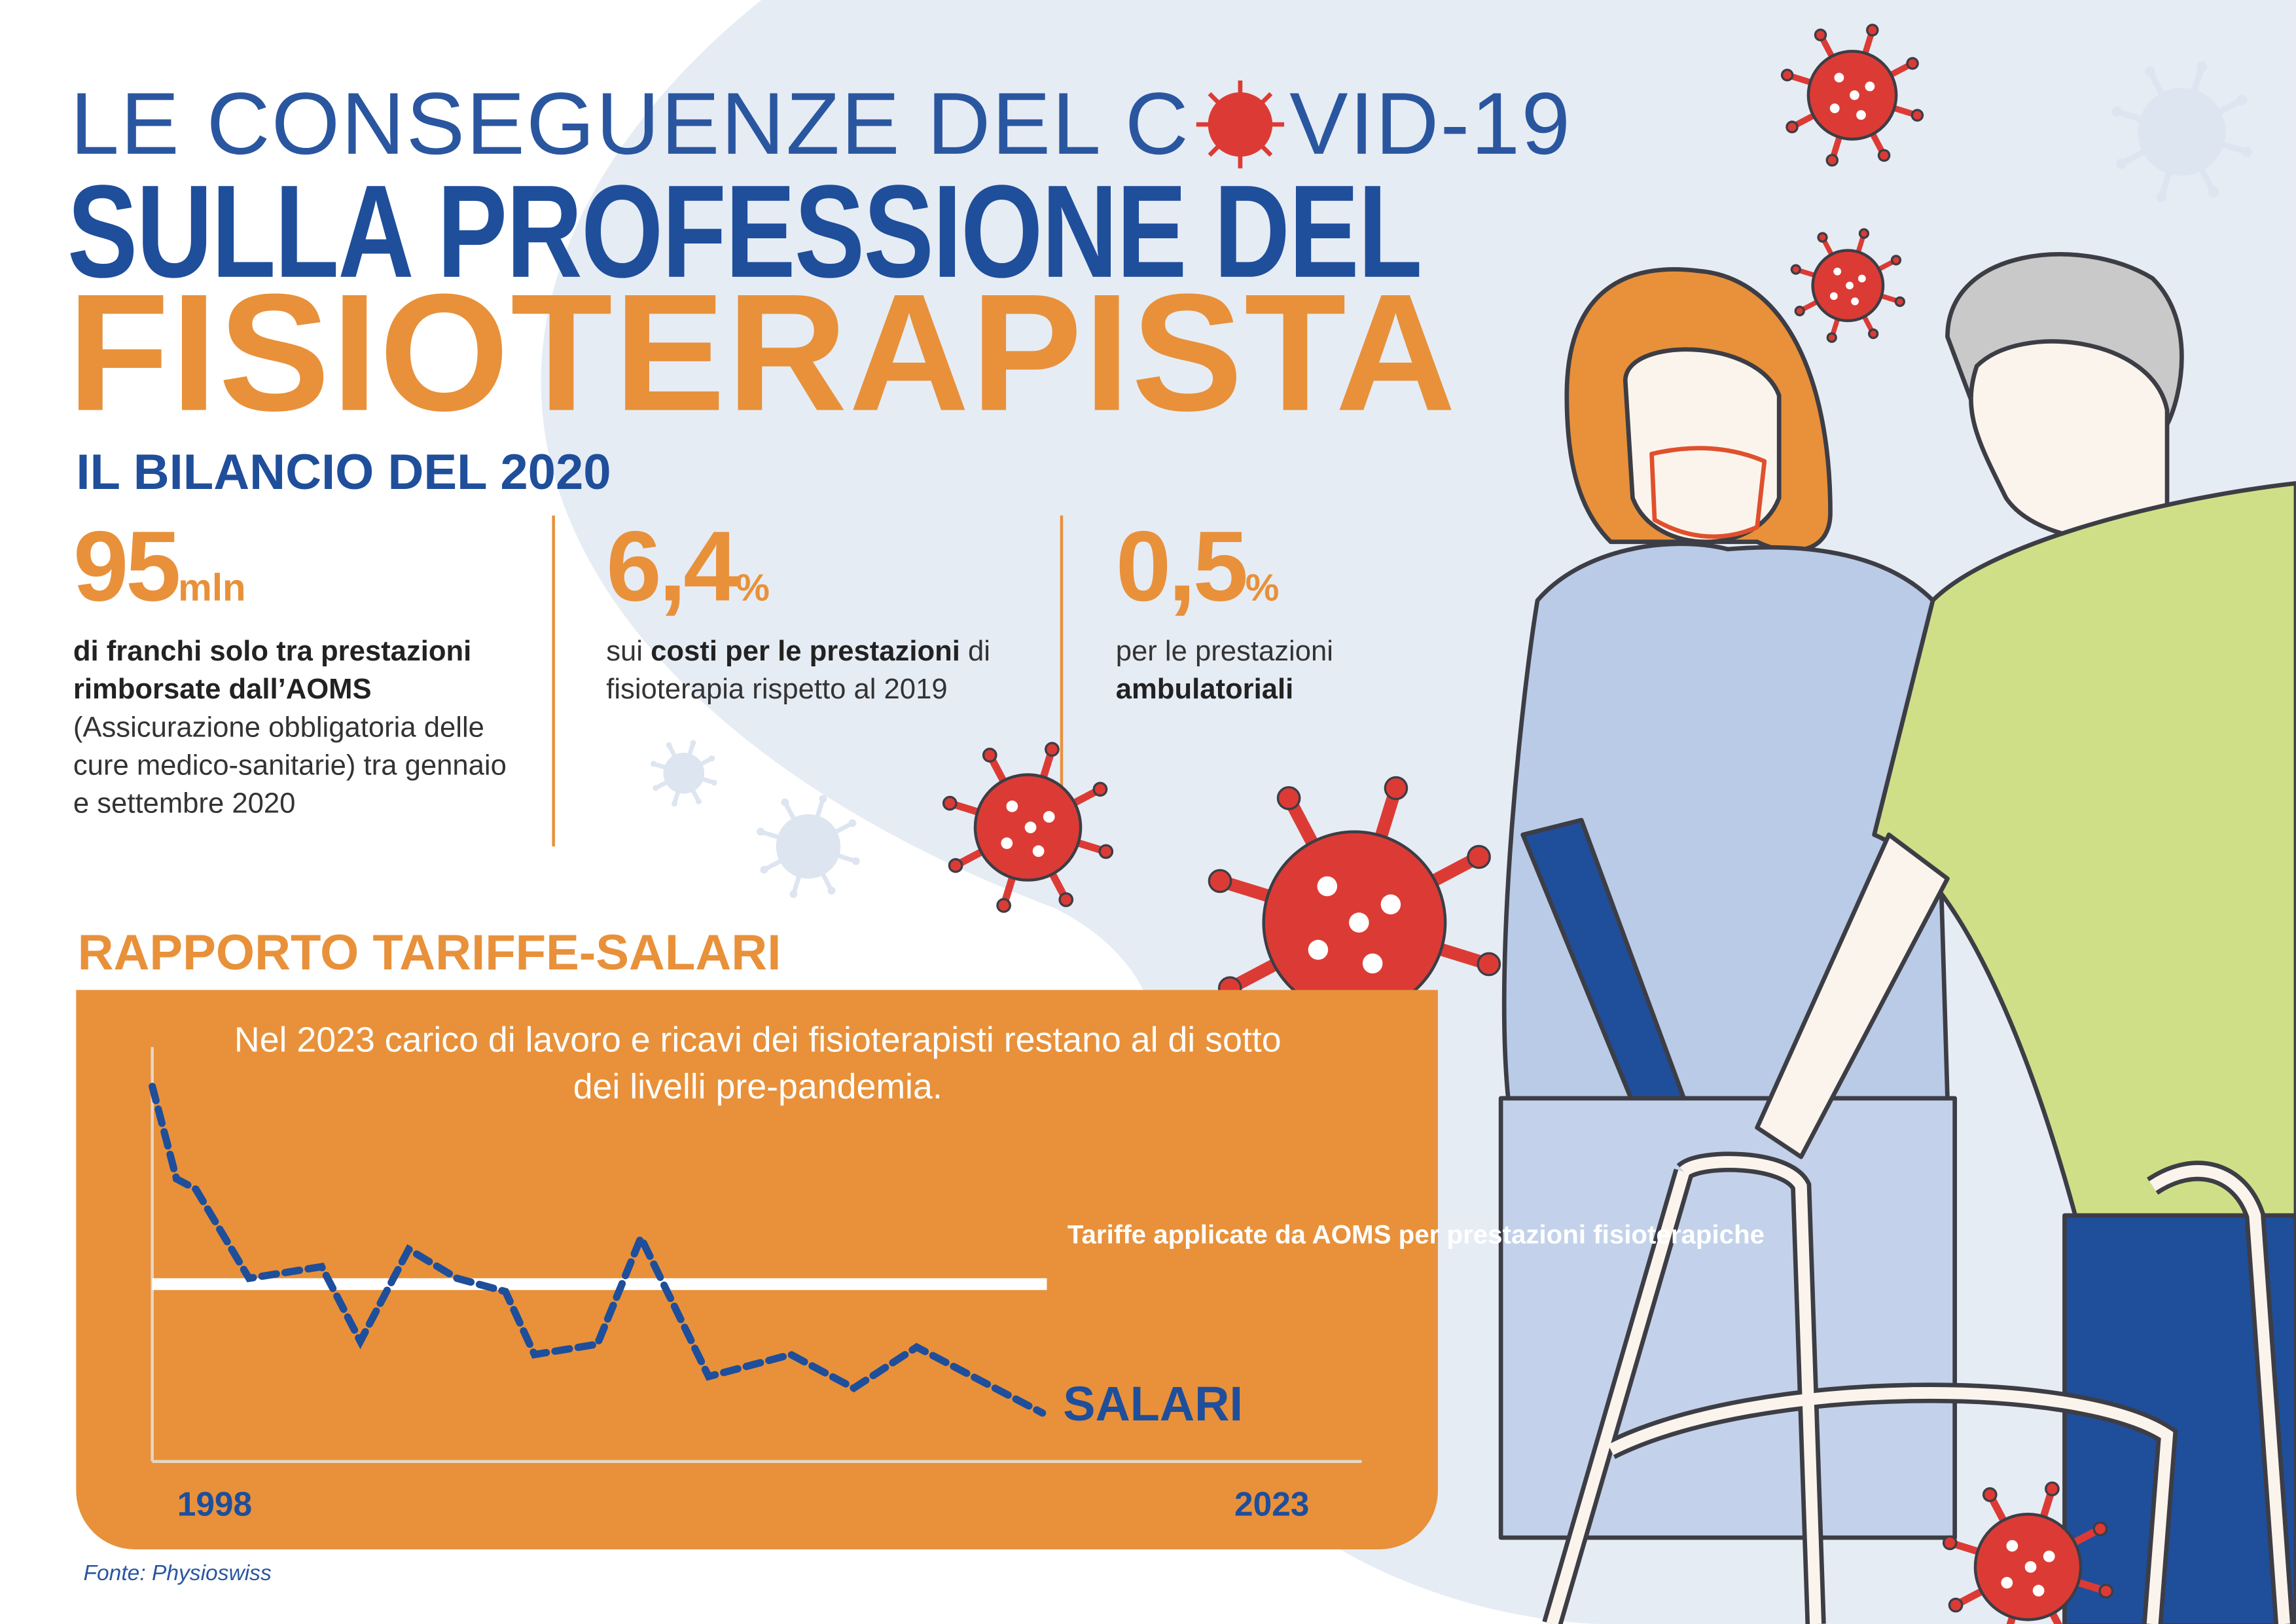  What do you see at coordinates (1153, 1404) in the screenshot?
I see `salari-label: SALARI` at bounding box center [1153, 1404].